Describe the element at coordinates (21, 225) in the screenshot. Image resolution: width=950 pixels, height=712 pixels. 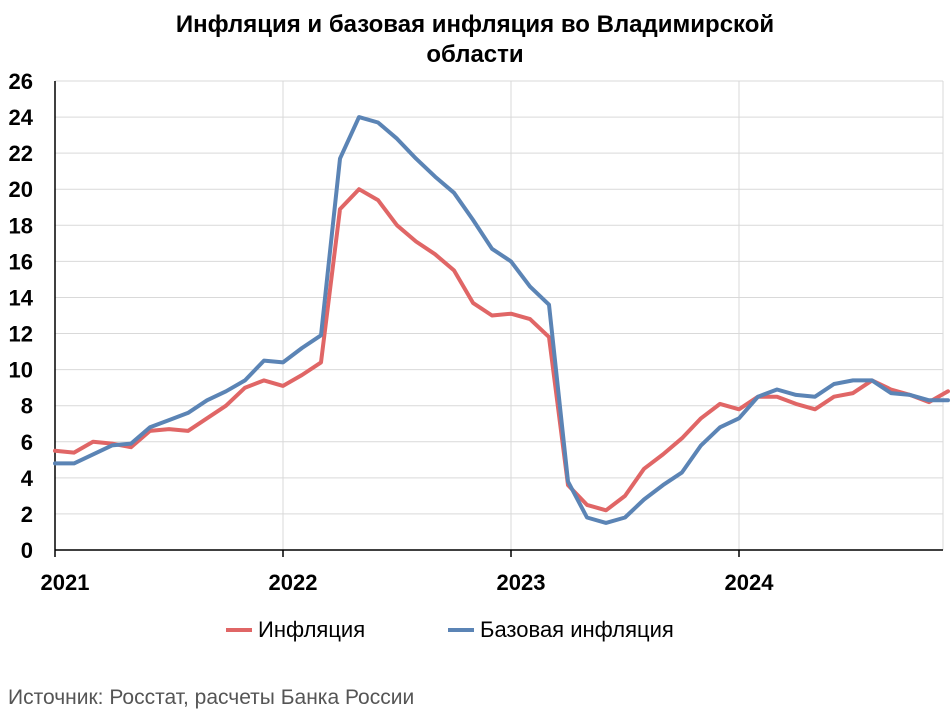
I see `y-tick-label: 18` at that location.